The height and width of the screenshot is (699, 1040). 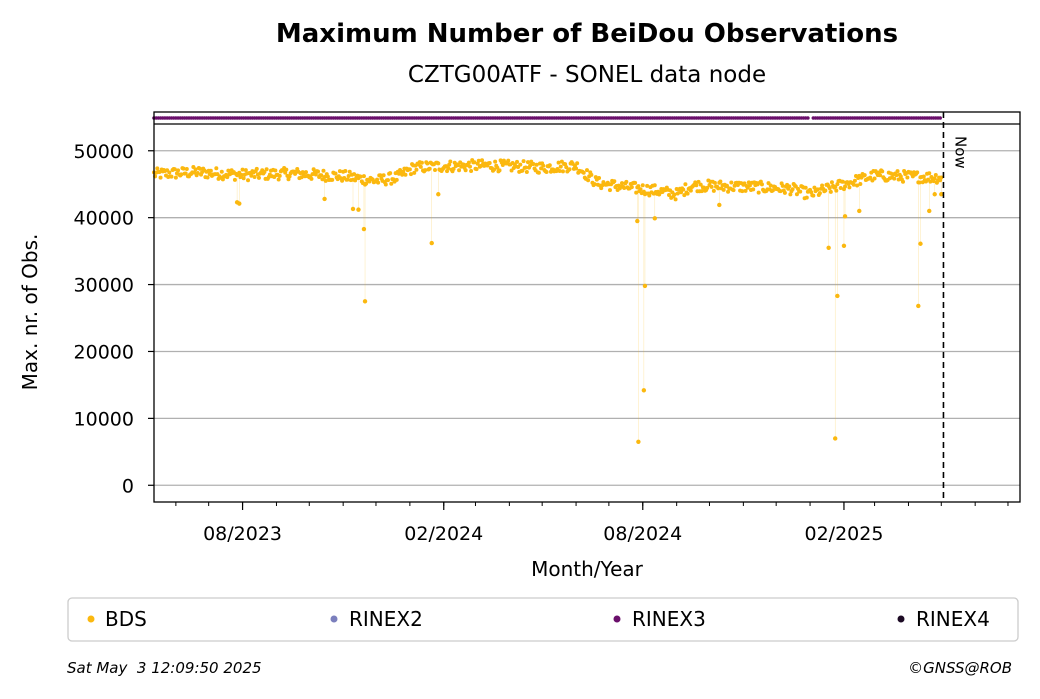 I want to click on y-tick-label: 30000, so click(x=104, y=286).